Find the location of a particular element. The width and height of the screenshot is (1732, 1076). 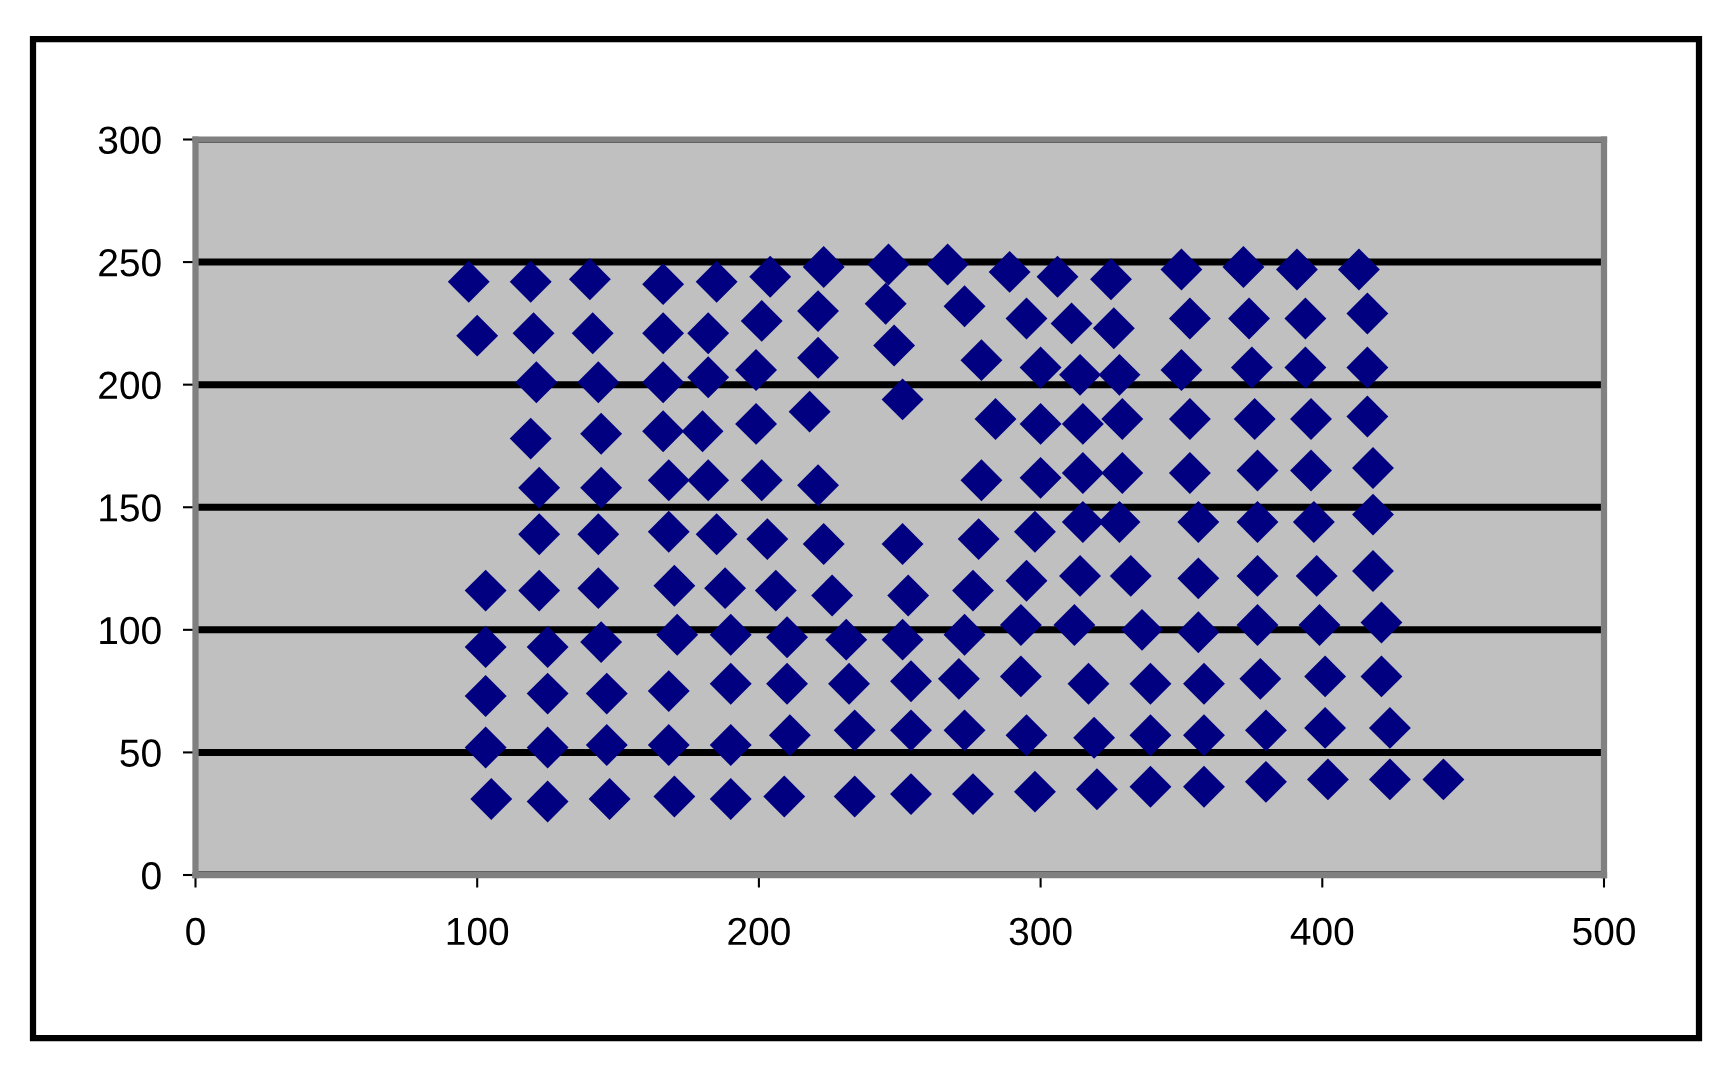

y-tick-label: 150 is located at coordinates (130, 508).